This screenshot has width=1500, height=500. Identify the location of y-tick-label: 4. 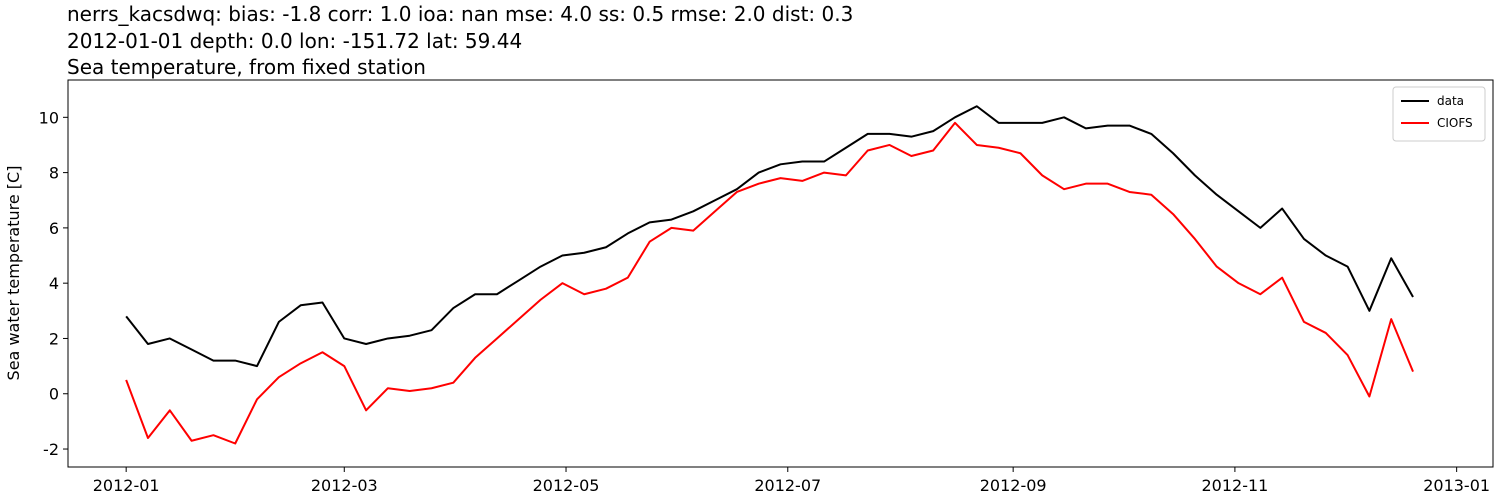
(54, 283).